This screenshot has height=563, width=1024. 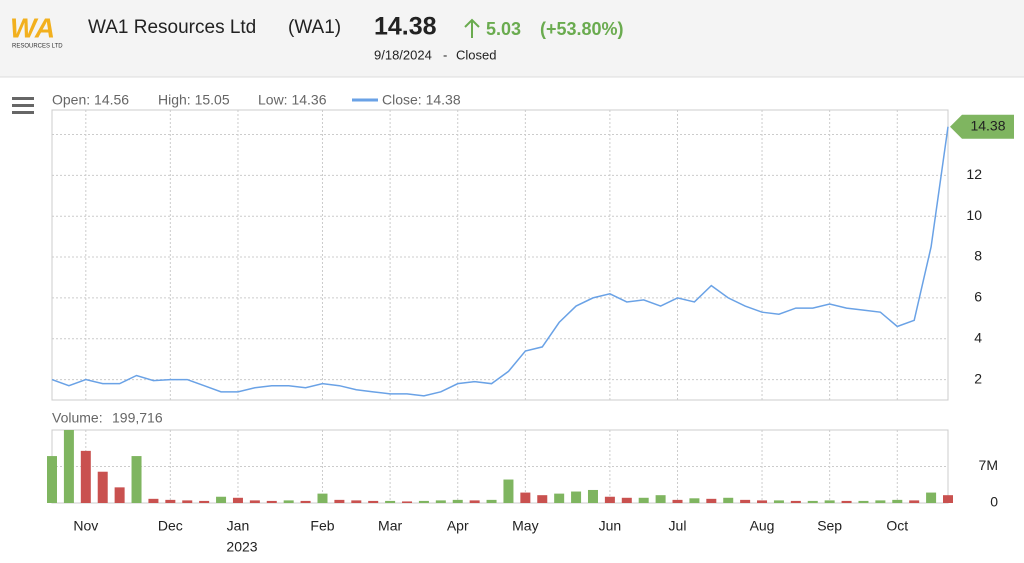 What do you see at coordinates (525, 526) in the screenshot?
I see `x-tick-label: May` at bounding box center [525, 526].